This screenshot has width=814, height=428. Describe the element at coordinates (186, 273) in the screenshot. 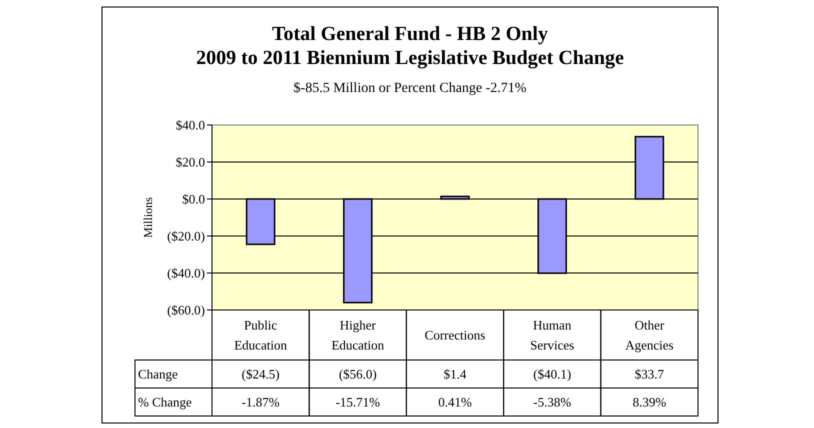

I see `y-tick-label: ($40.0)` at that location.